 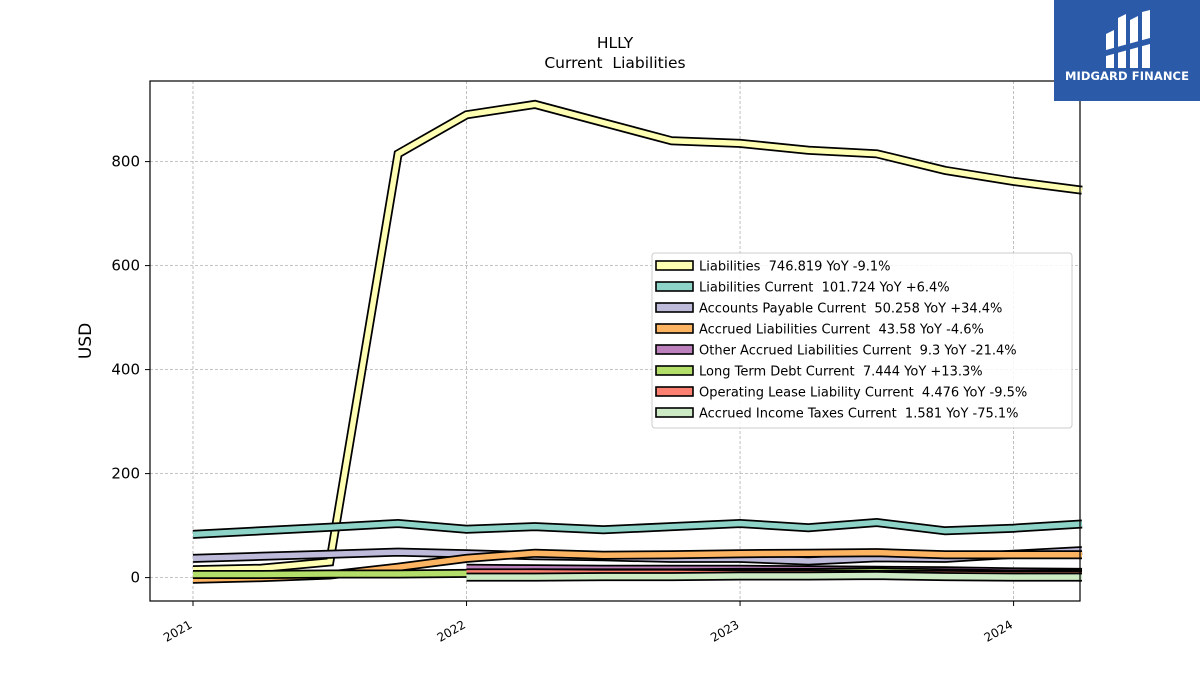 I want to click on legend-box, so click(x=862, y=340).